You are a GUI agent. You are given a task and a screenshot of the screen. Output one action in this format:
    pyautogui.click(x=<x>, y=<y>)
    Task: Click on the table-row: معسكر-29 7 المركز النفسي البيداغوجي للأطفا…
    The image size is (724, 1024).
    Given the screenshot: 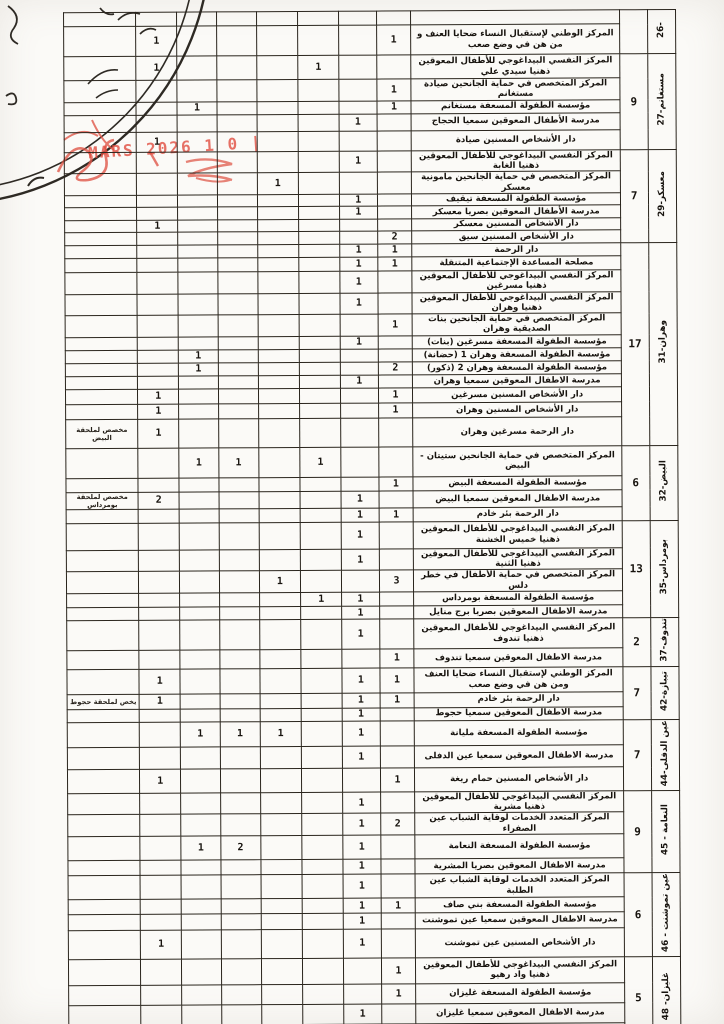 What is the action you would take?
    pyautogui.click(x=370, y=196)
    